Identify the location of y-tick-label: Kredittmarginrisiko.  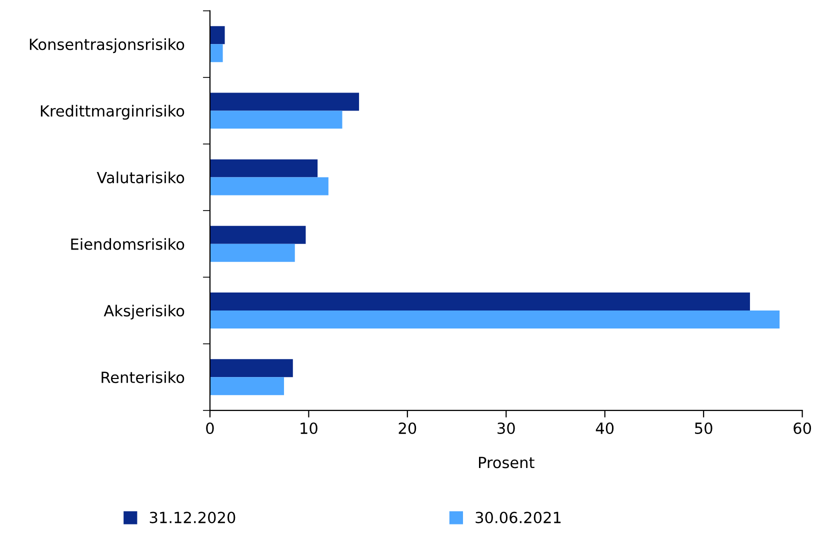
(112, 112).